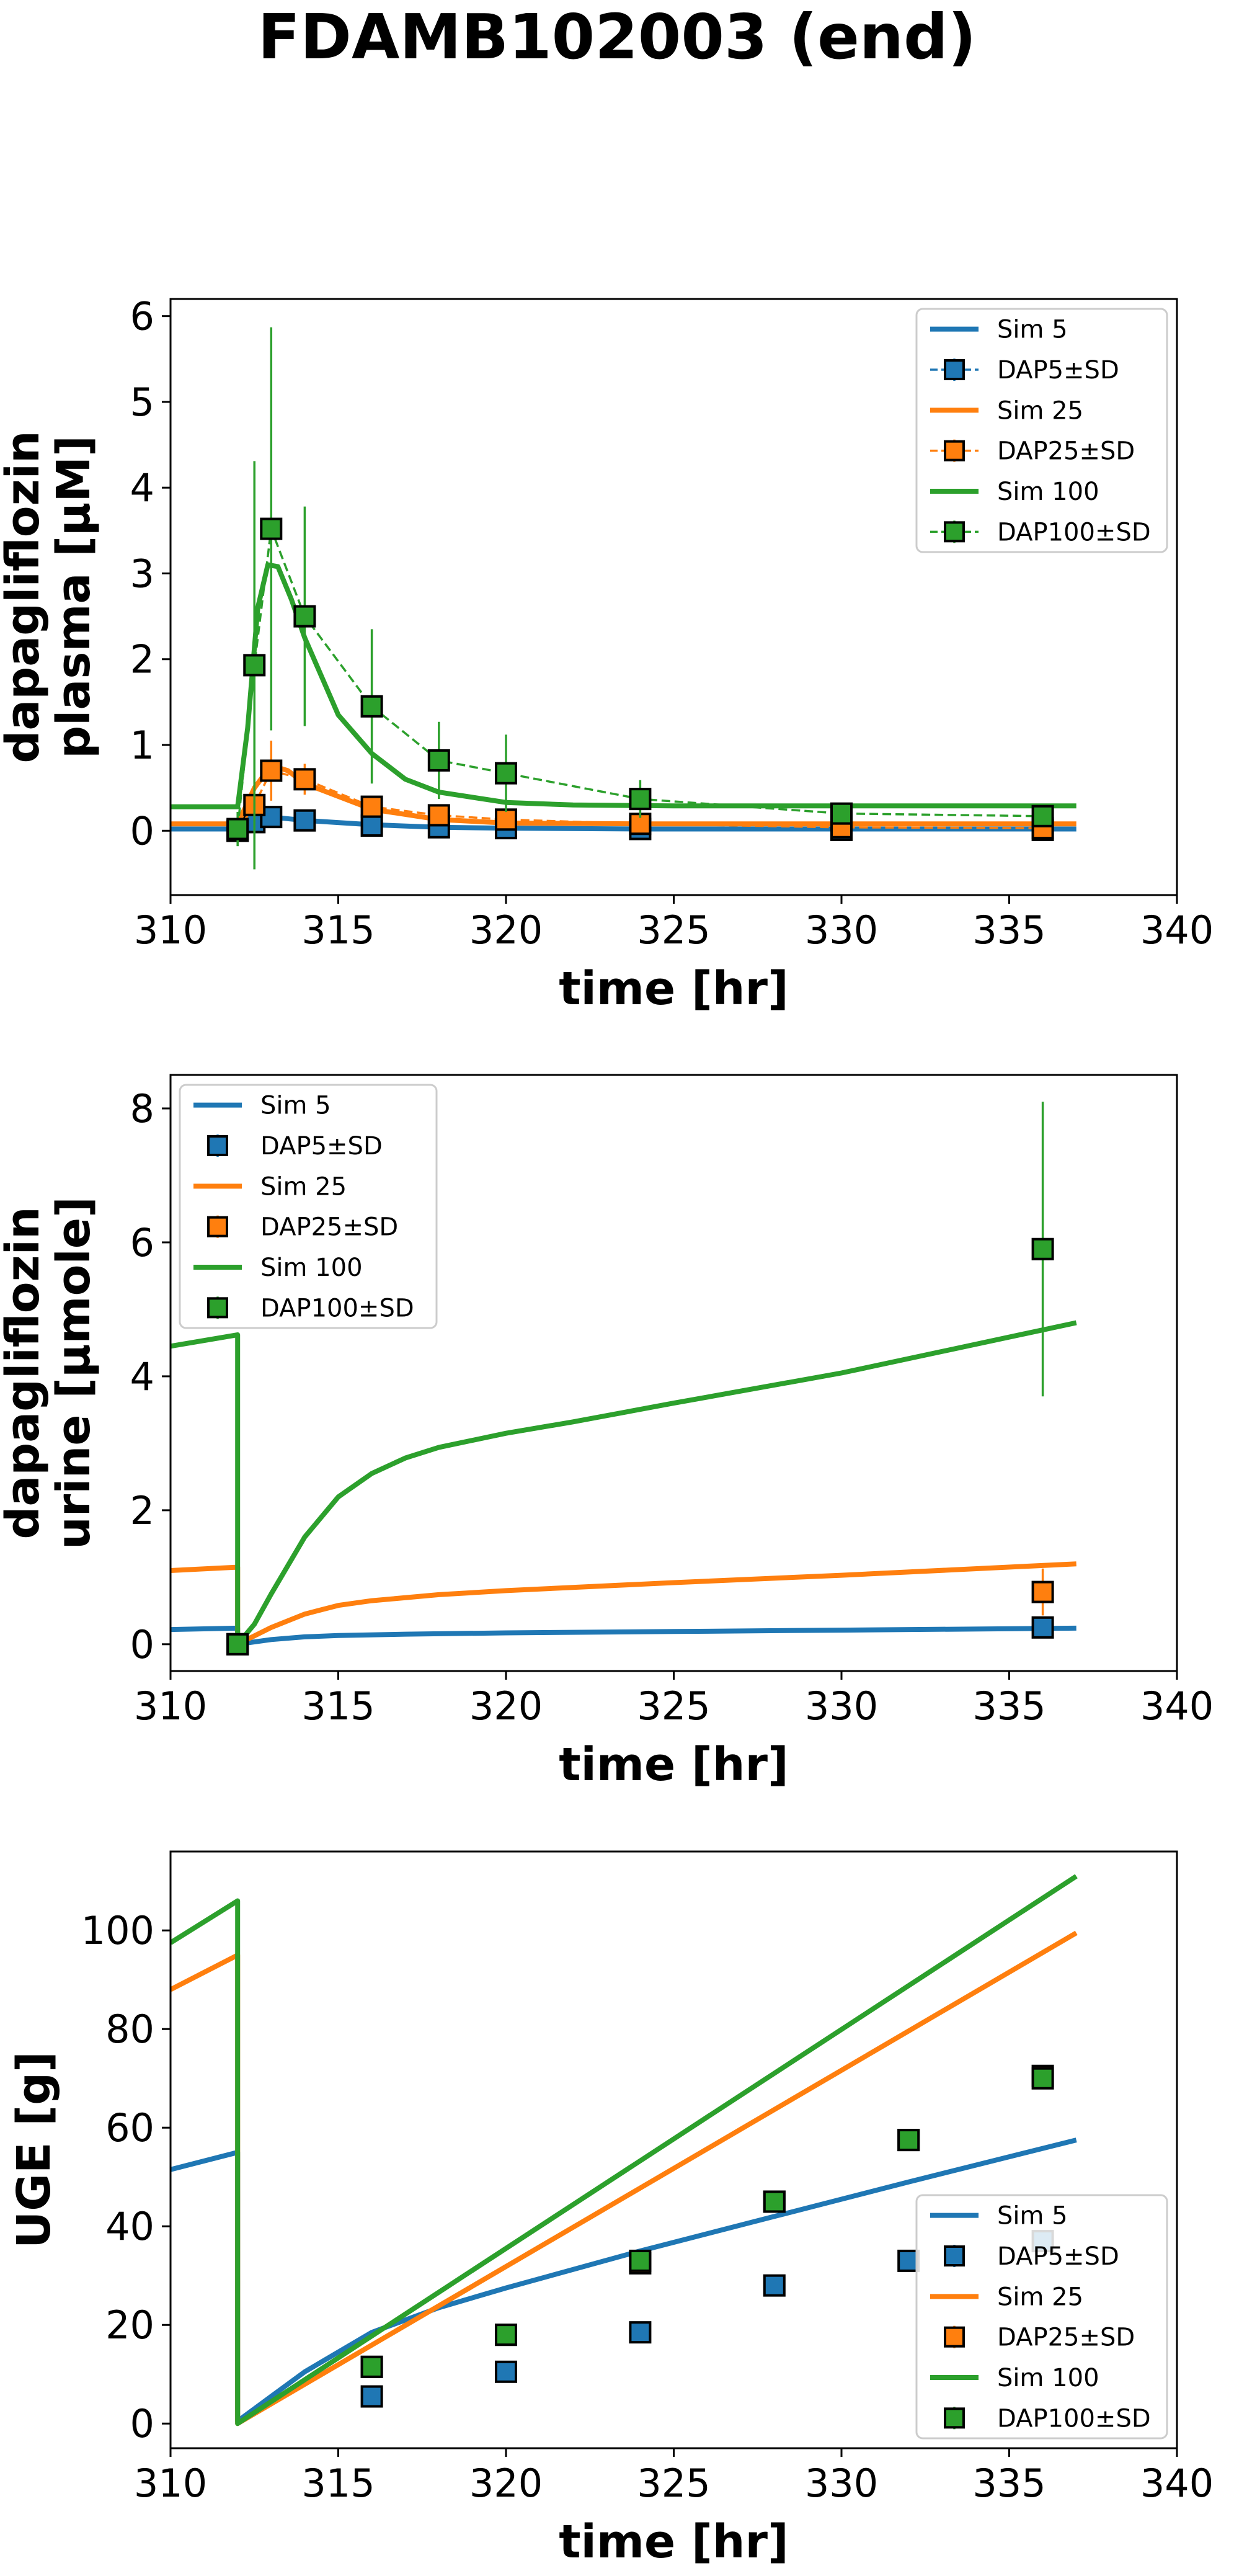 This screenshot has height=2576, width=1234. Describe the element at coordinates (73, 1373) in the screenshot. I see `y-axis-label: urine [µmole]` at that location.